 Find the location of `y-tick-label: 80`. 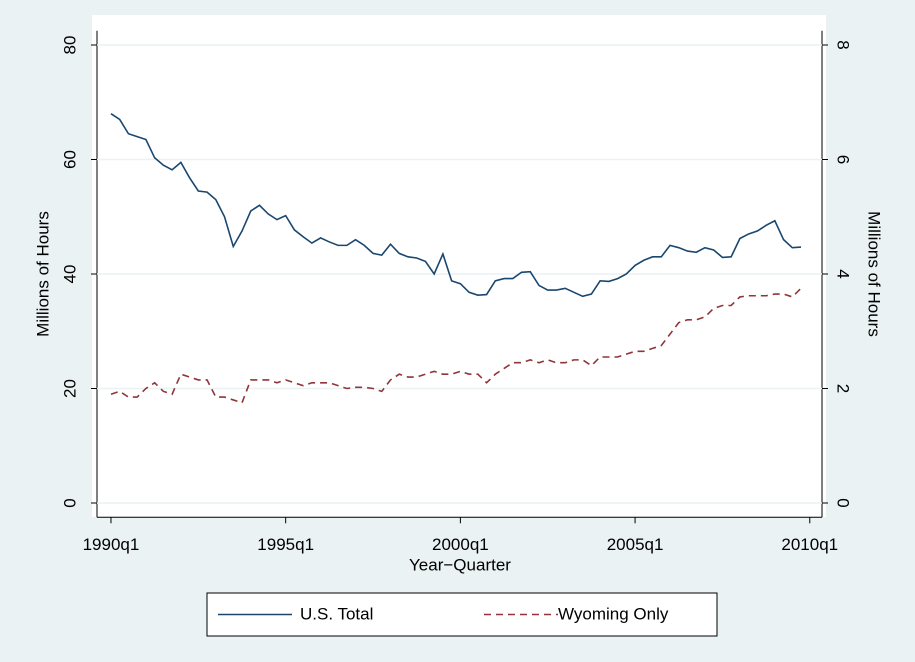

y-tick-label: 80 is located at coordinates (69, 45).